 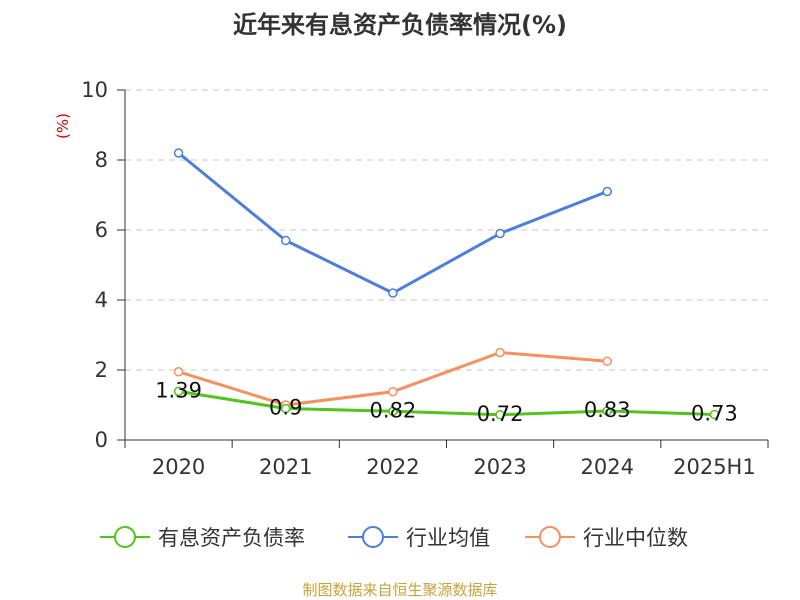 What do you see at coordinates (400, 25) in the screenshot?
I see `chart-title: 近年来有息资产负债率情况(%)` at bounding box center [400, 25].